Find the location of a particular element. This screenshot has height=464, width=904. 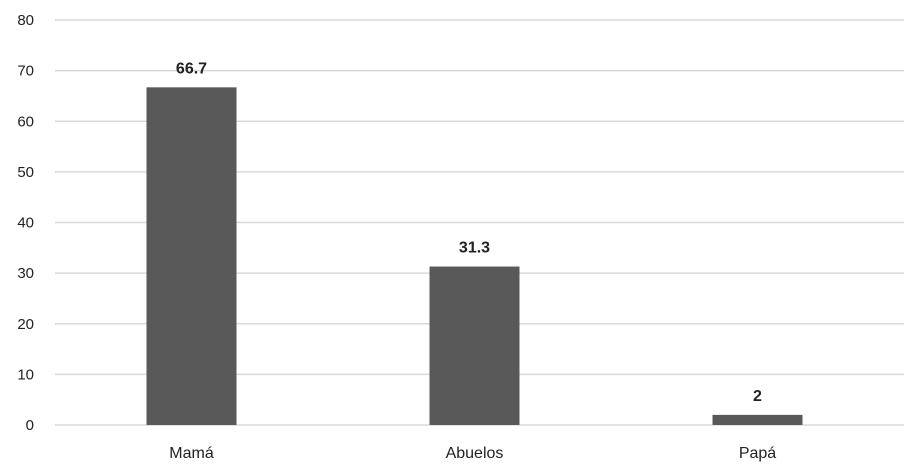

data-label: 66.7 is located at coordinates (191, 68).